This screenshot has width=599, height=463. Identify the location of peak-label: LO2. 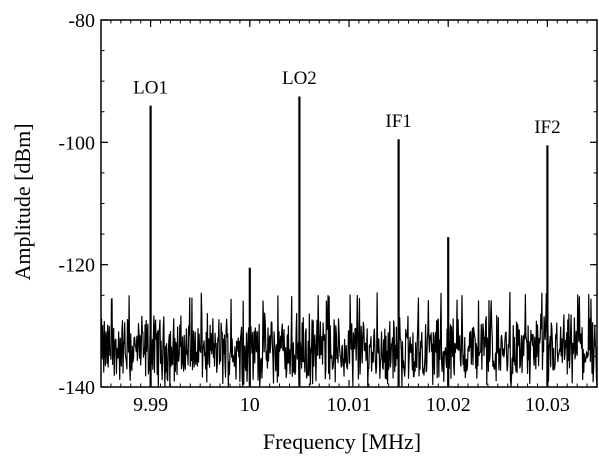
(299, 78).